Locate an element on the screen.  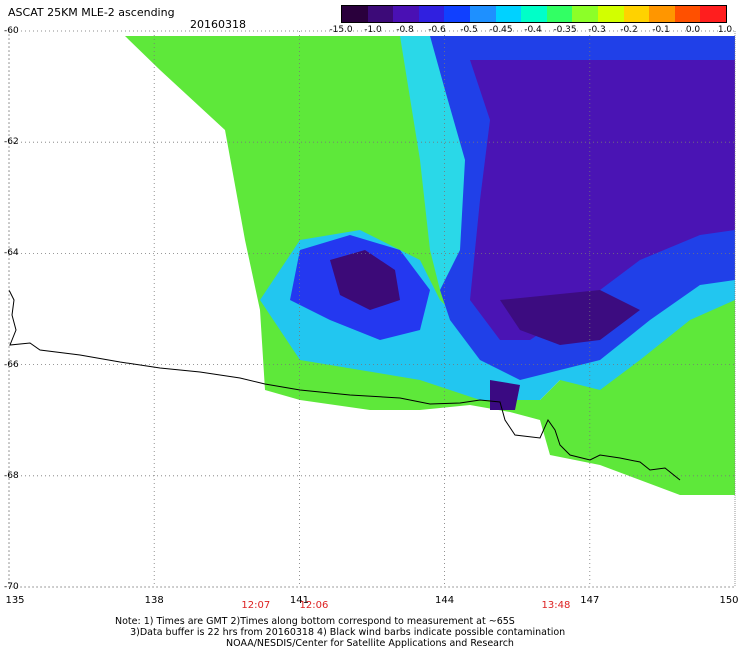
colorbar-label: -0.8 is located at coordinates (405, 30).